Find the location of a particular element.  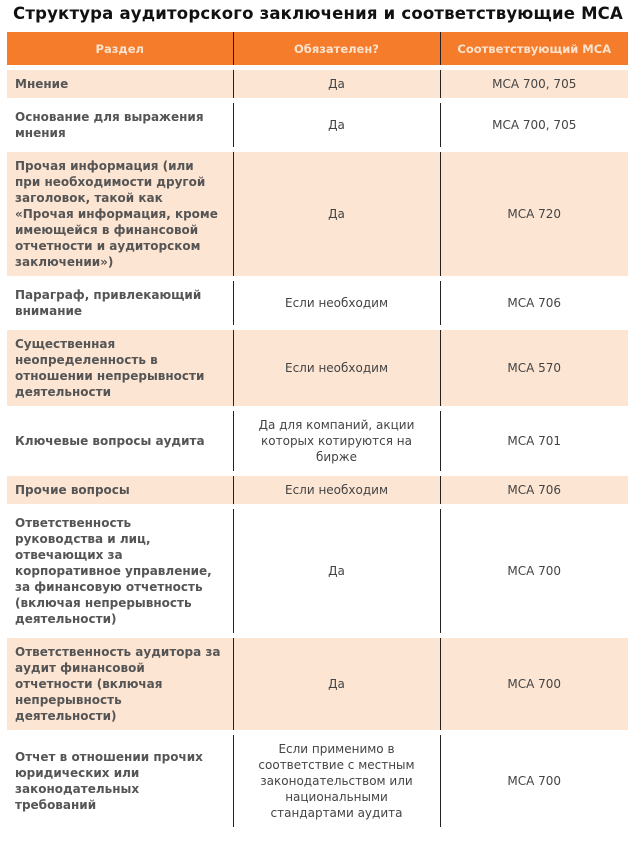

header-isa: Соответствующий МСА is located at coordinates (533, 51).